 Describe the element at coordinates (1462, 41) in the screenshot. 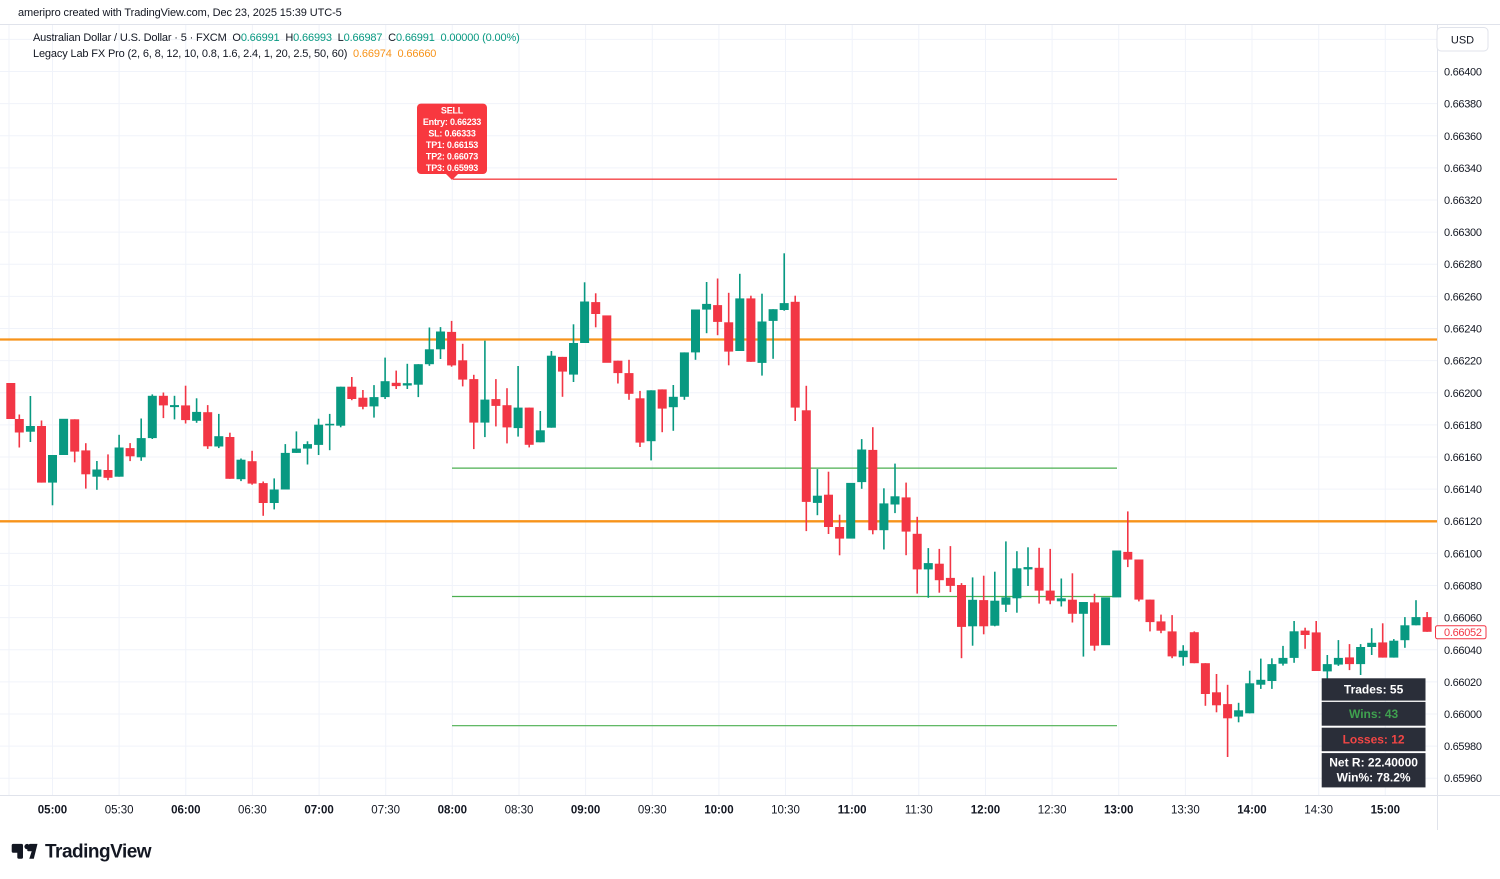

I see `svg-text: USD` at that location.